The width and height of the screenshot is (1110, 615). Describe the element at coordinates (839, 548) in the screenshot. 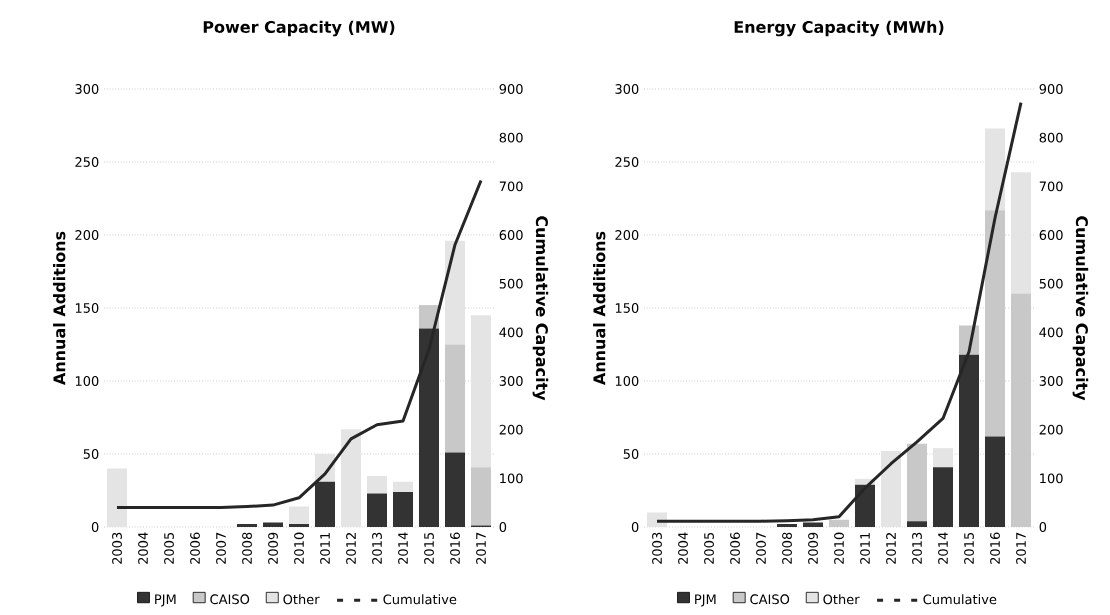

I see `x-tick-label: 2010` at that location.